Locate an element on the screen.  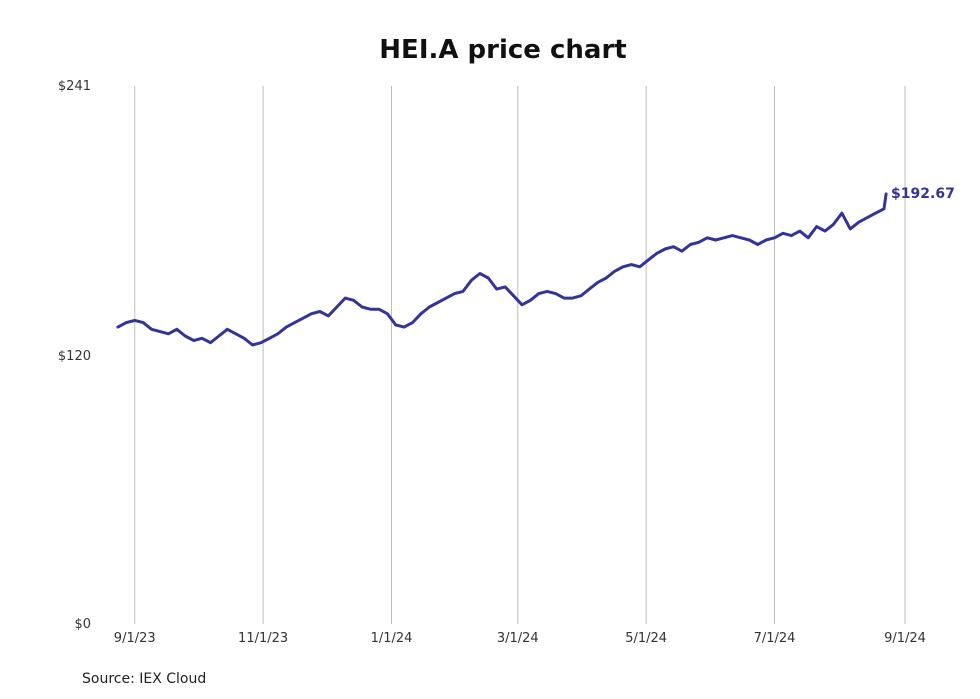
x-tick-label: 3/1/24 is located at coordinates (518, 638).